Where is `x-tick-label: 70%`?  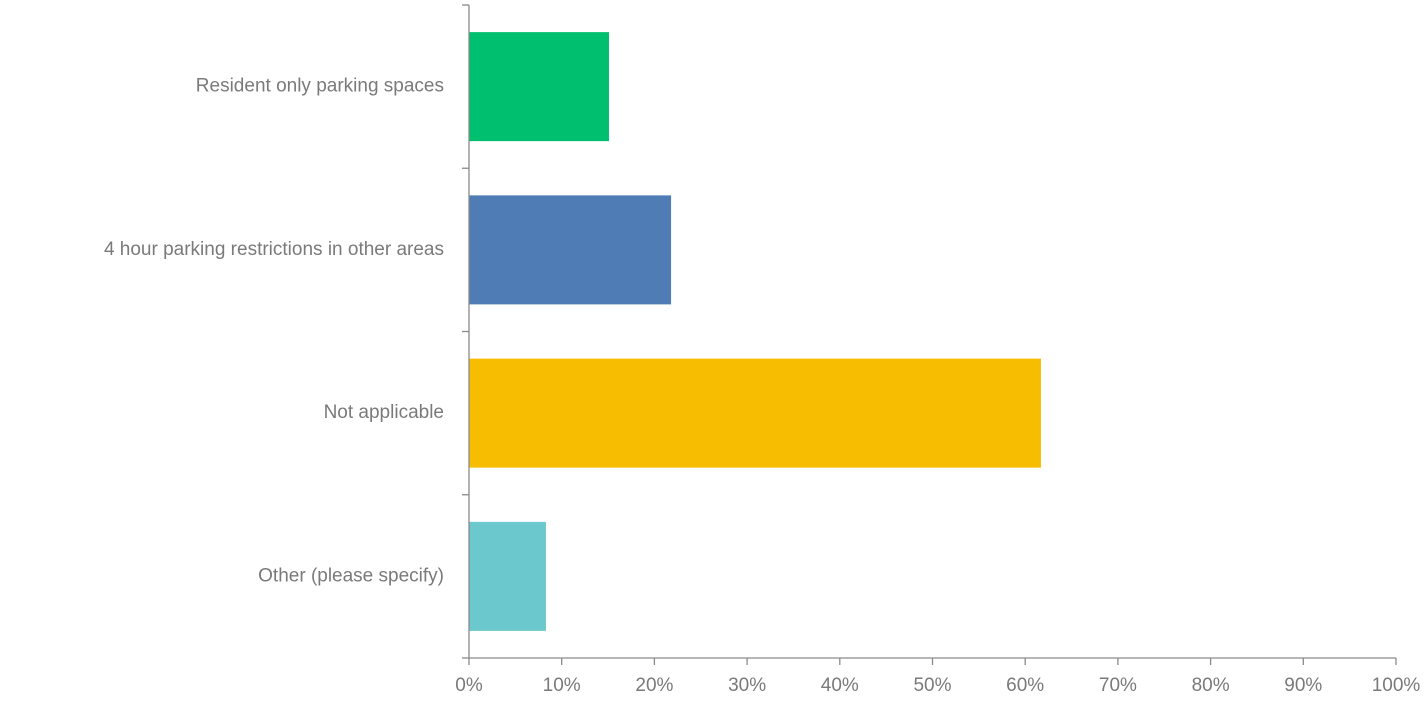
x-tick-label: 70% is located at coordinates (1118, 685).